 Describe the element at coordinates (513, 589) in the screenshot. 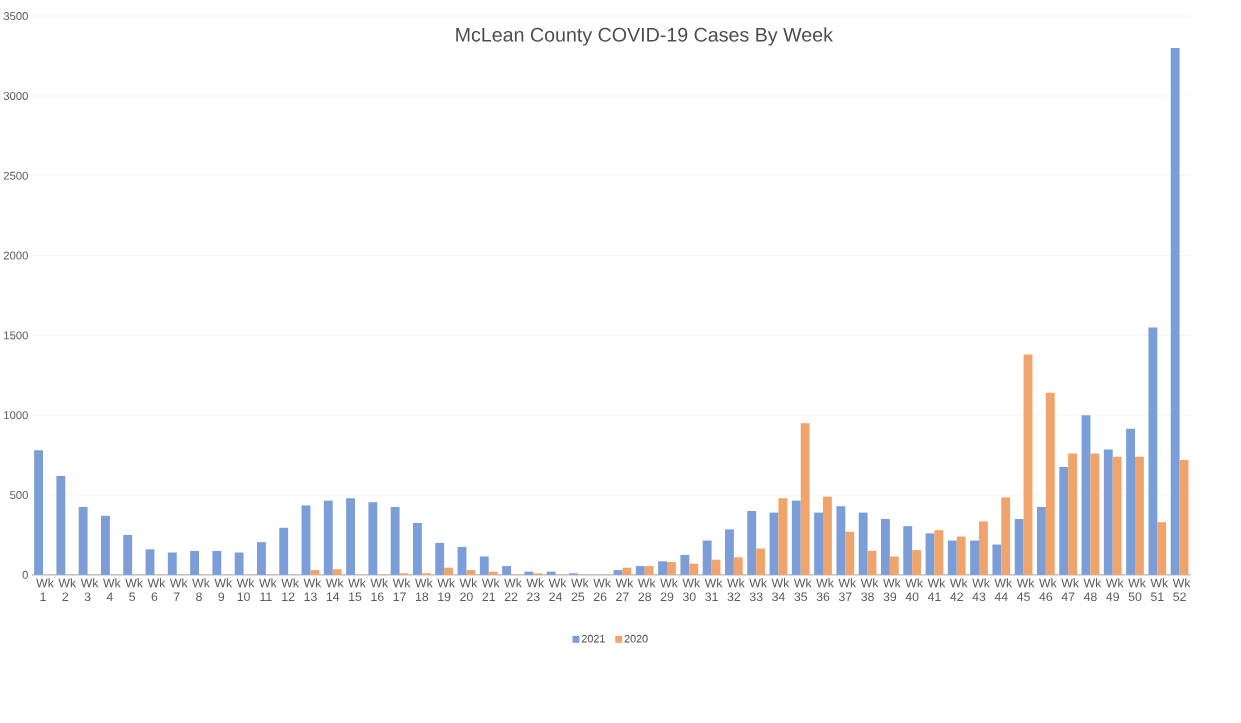

I see `x-tick-label: Wk 22` at that location.